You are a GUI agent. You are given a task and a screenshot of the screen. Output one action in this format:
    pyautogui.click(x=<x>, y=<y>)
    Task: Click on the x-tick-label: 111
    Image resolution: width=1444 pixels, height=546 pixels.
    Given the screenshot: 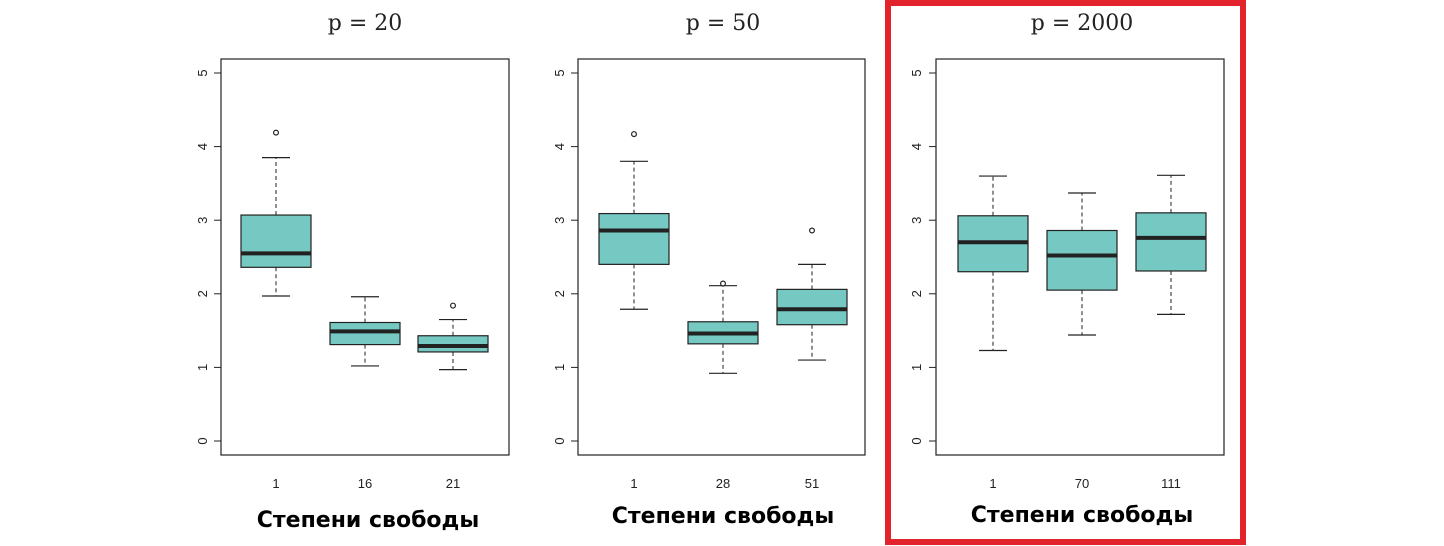 What is the action you would take?
    pyautogui.click(x=1171, y=483)
    